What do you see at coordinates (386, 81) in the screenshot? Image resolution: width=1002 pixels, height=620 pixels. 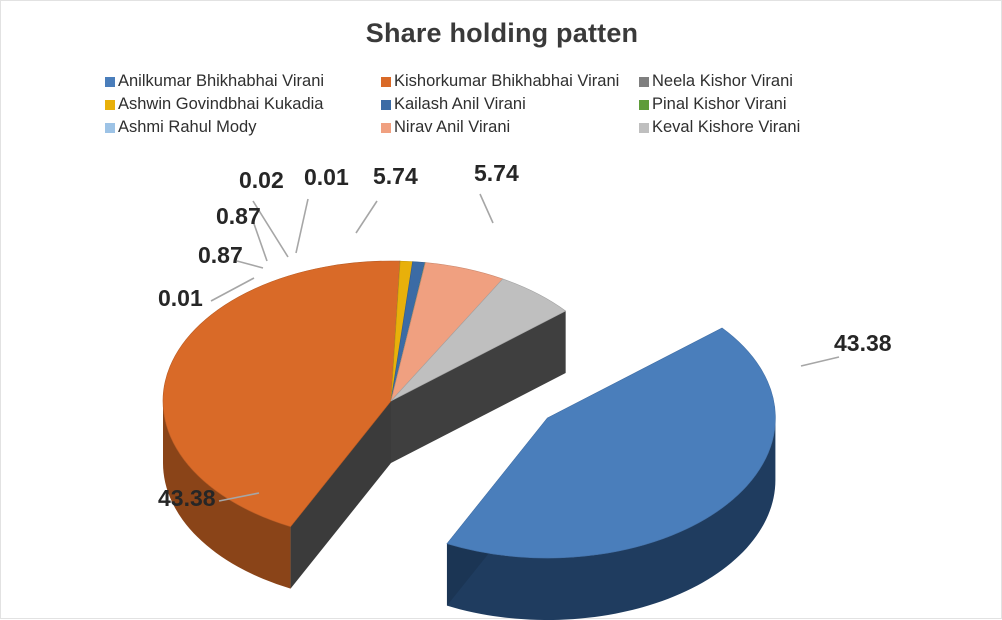 I see `legend-swatch-kishorkumar` at bounding box center [386, 81].